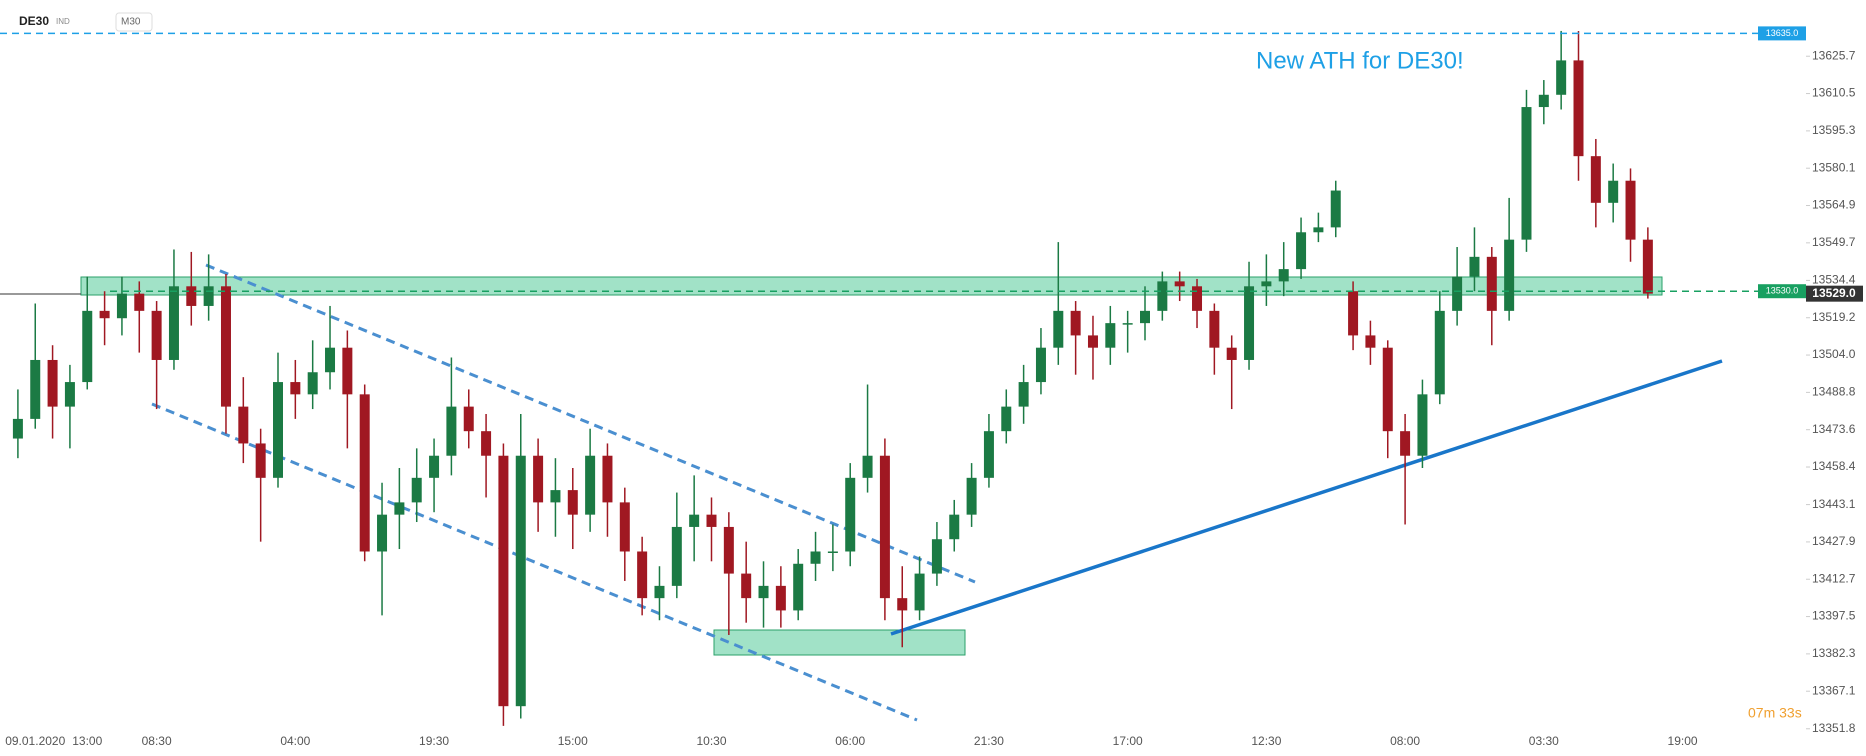 The width and height of the screenshot is (1866, 756). Describe the element at coordinates (1834, 317) in the screenshot. I see `y-tick-label: 13519.2` at that location.